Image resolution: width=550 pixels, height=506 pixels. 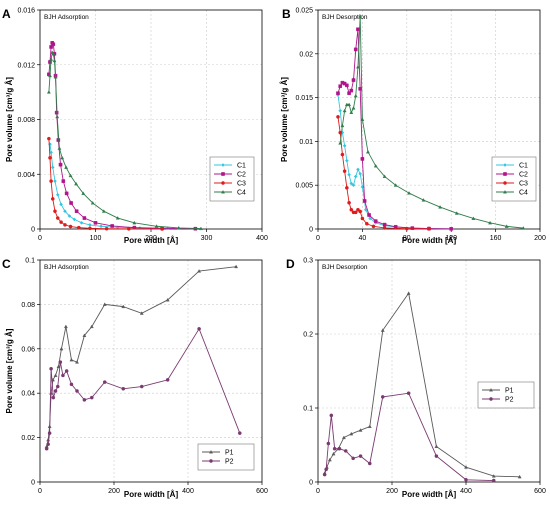 I want to click on legend-label: C3, so click(x=241, y=184).